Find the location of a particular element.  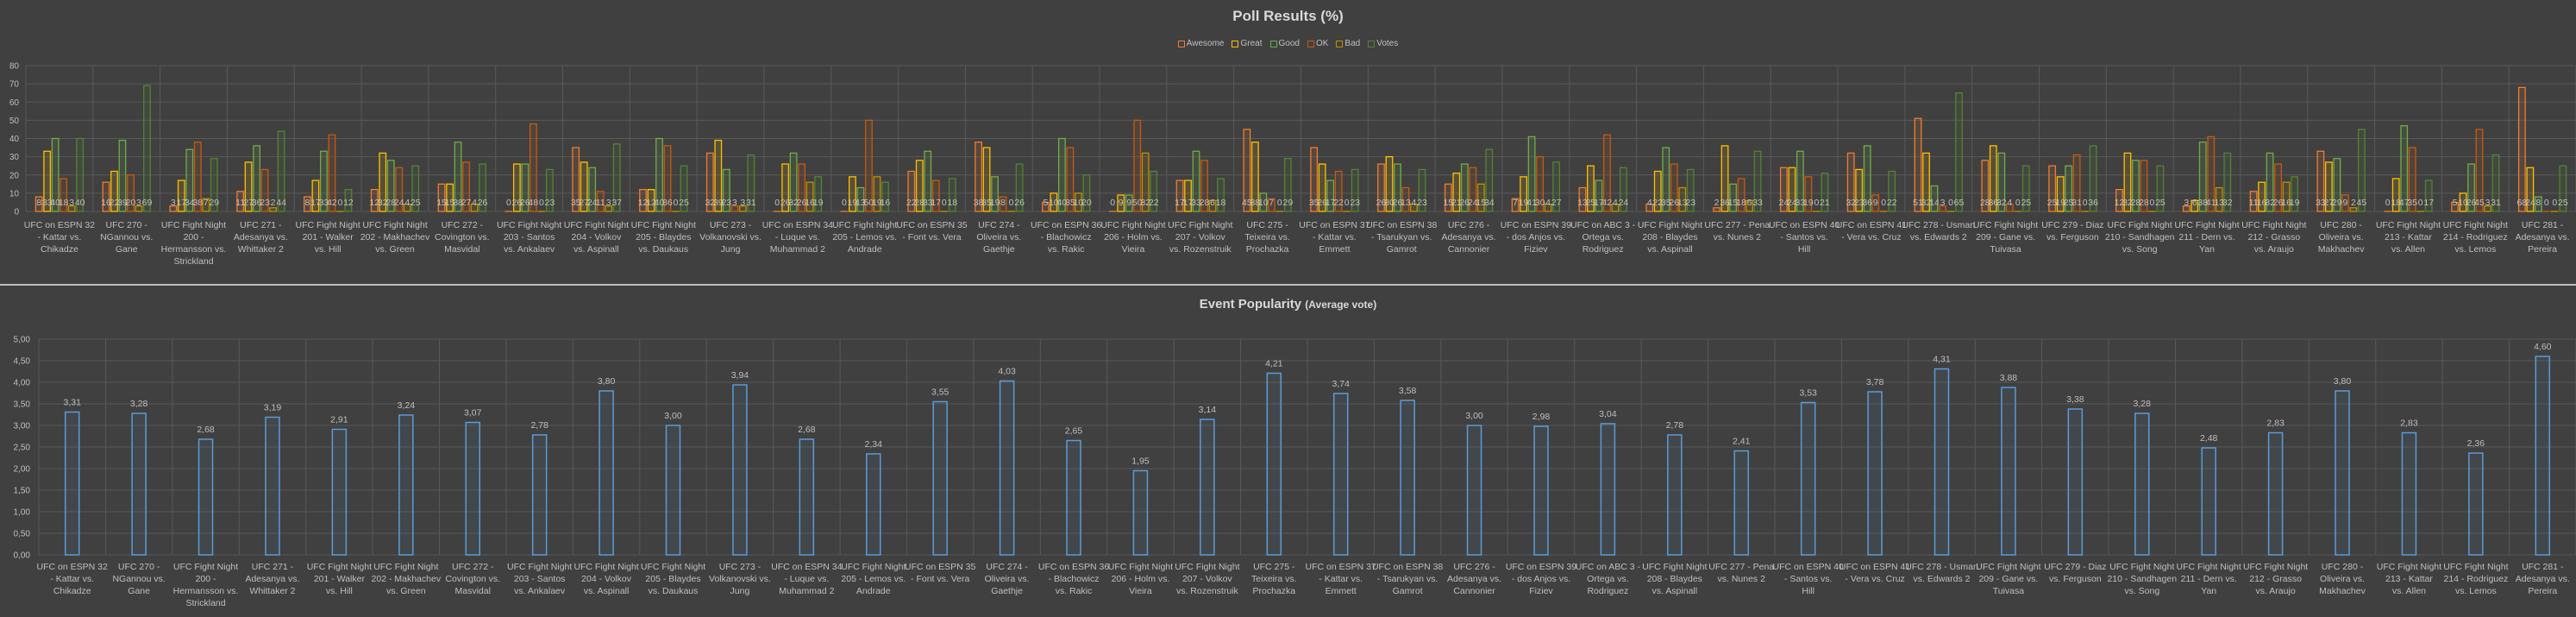

category-label-line: UFC 280 - is located at coordinates (2343, 567).